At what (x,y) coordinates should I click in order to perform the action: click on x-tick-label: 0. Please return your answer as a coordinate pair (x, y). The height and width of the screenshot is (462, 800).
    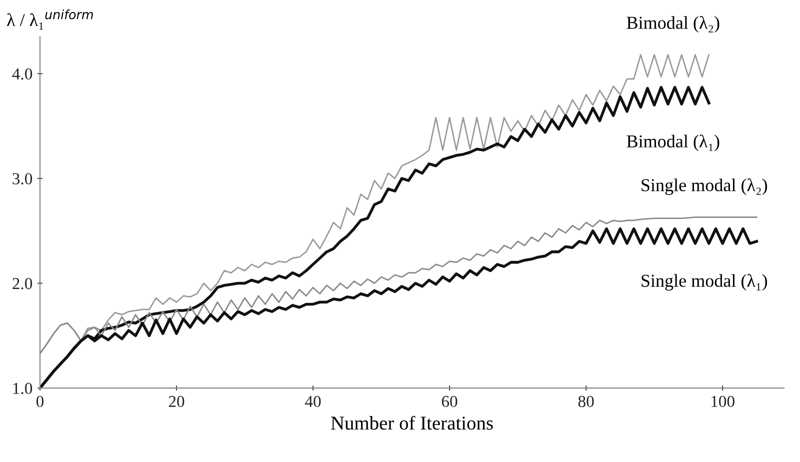
    Looking at the image, I should click on (40, 402).